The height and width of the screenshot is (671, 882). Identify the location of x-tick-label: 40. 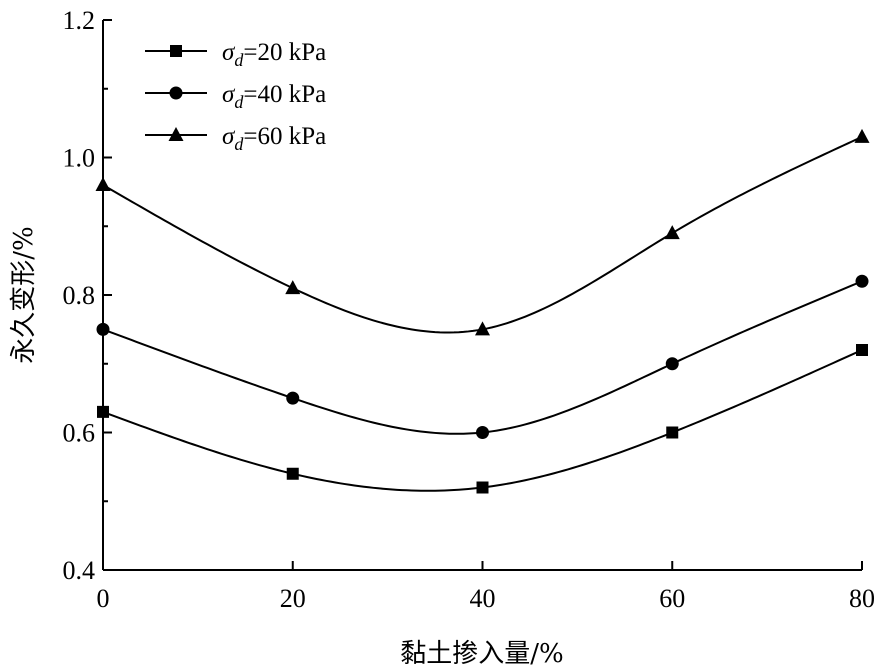
(483, 598).